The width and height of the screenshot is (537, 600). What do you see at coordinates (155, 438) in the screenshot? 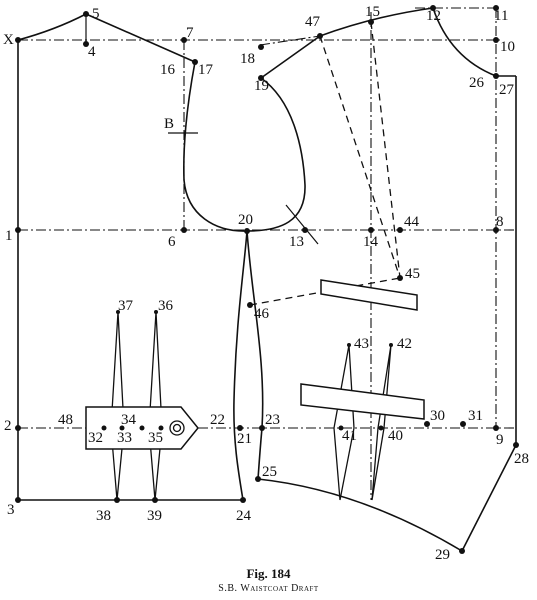
I see `label-35: 35` at bounding box center [155, 438].